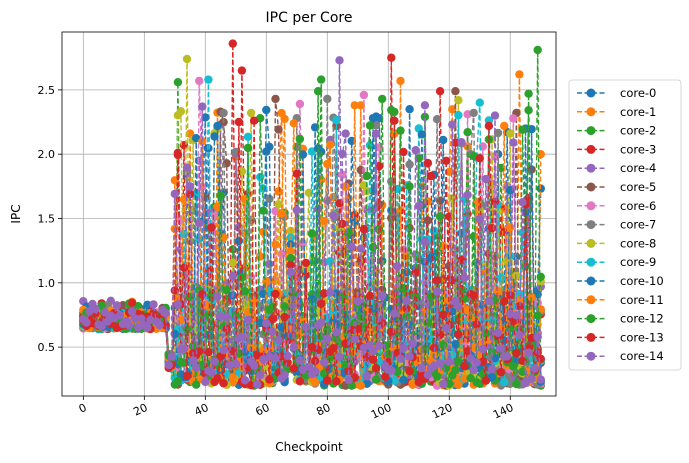 The width and height of the screenshot is (689, 463). Describe the element at coordinates (620, 356) in the screenshot. I see `legend-item: core-14` at that location.